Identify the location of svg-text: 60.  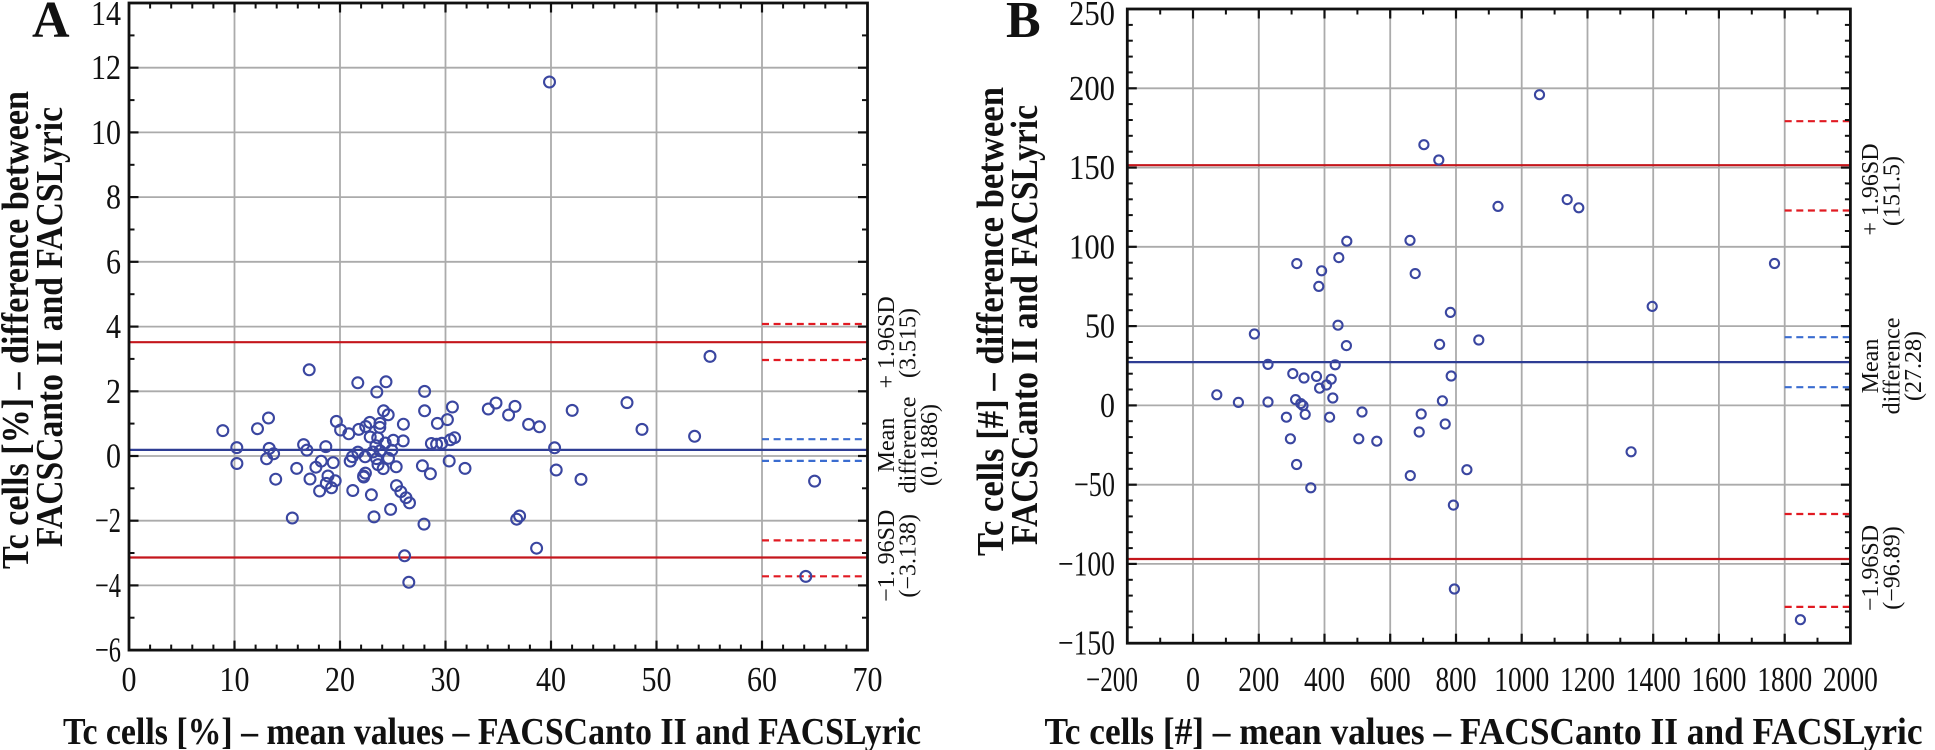
(762, 679).